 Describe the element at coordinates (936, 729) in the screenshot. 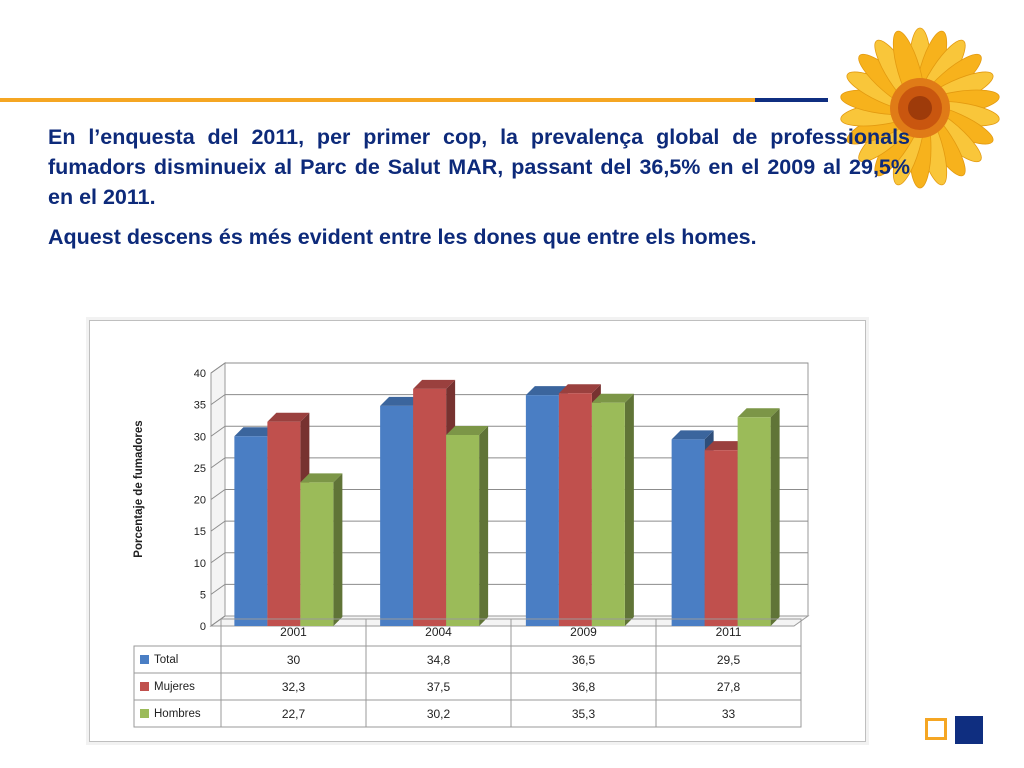

I see `nav-square-outline` at that location.